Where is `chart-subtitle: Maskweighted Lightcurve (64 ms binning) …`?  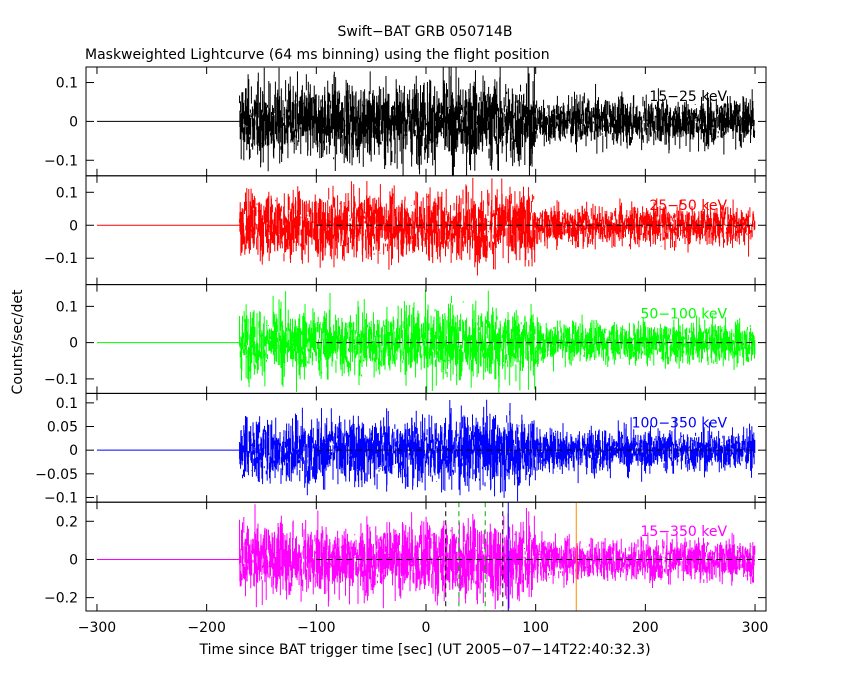 chart-subtitle: Maskweighted Lightcurve (64 ms binning) … is located at coordinates (317, 55).